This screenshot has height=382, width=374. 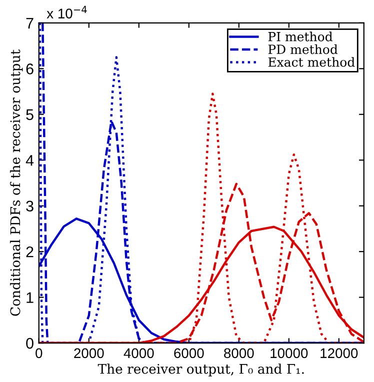 I want to click on y-tick-label: 1, so click(x=30, y=297).